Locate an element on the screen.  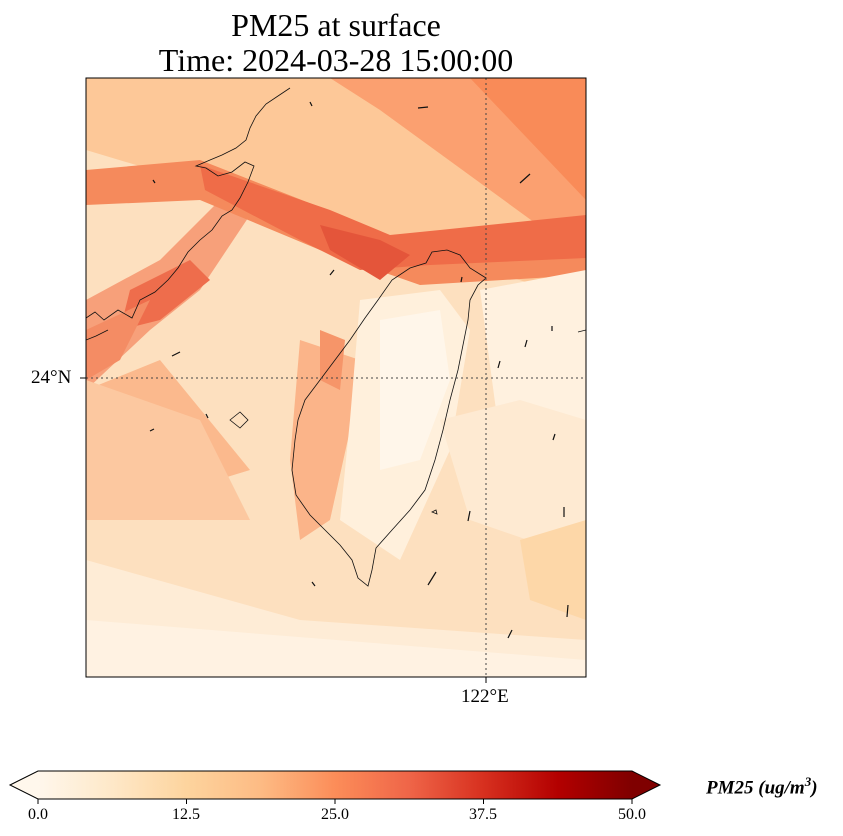
taiwan-coastline is located at coordinates (389, 418).